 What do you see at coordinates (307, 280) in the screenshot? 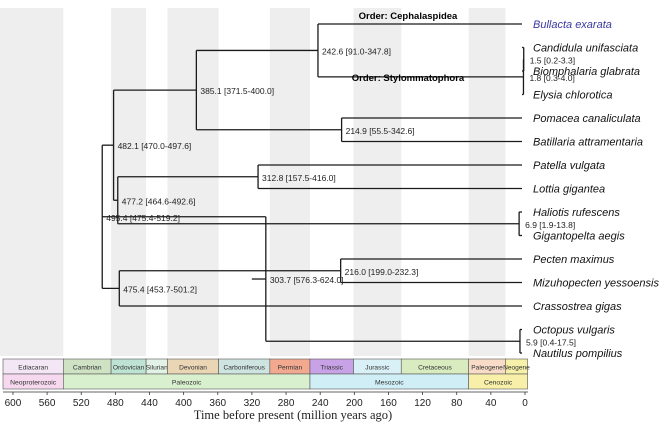
I see `node-age-label: 303.7 [576.3-624.0]` at bounding box center [307, 280].